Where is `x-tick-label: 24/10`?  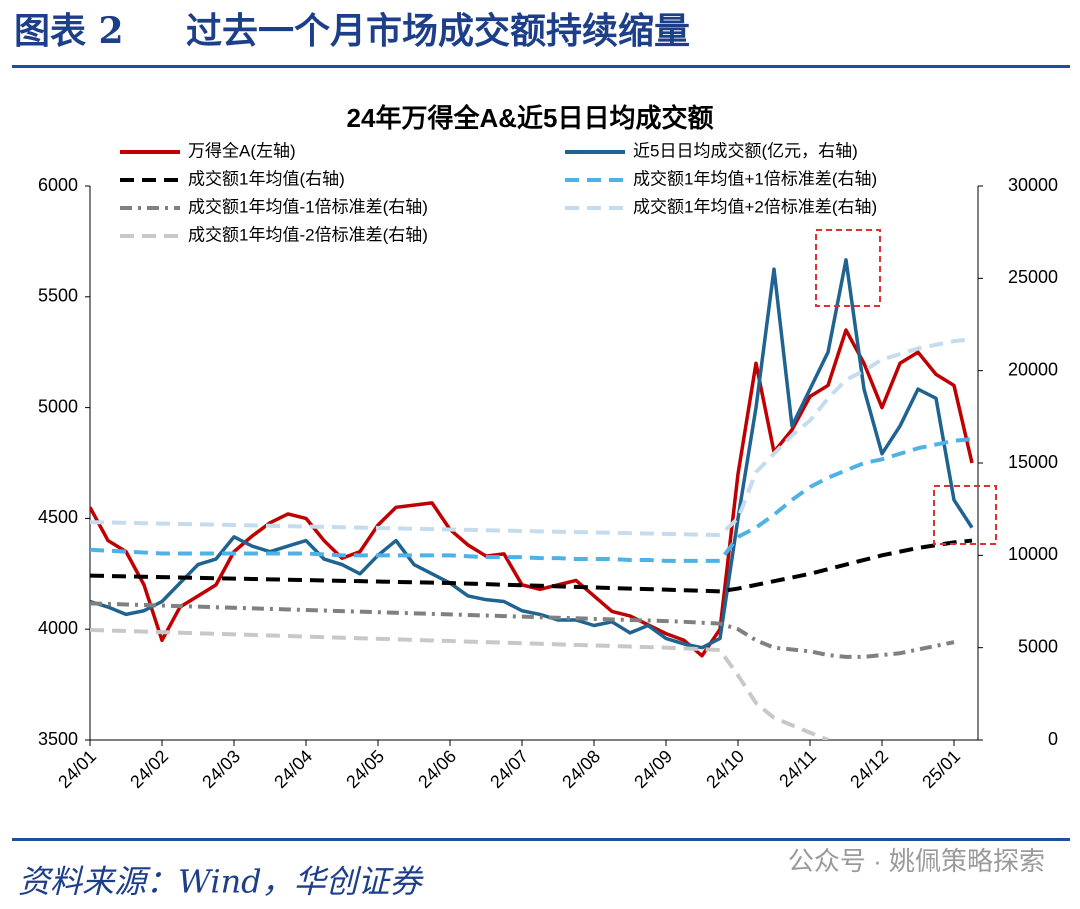
x-tick-label: 24/10 is located at coordinates (725, 769).